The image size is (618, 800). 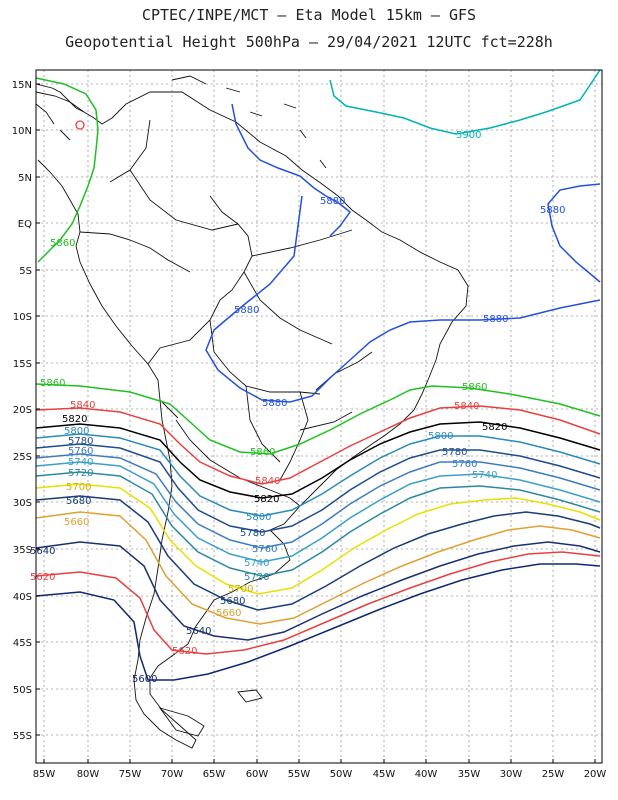 I want to click on latitude-tick-label: 25S, so click(x=22, y=457).